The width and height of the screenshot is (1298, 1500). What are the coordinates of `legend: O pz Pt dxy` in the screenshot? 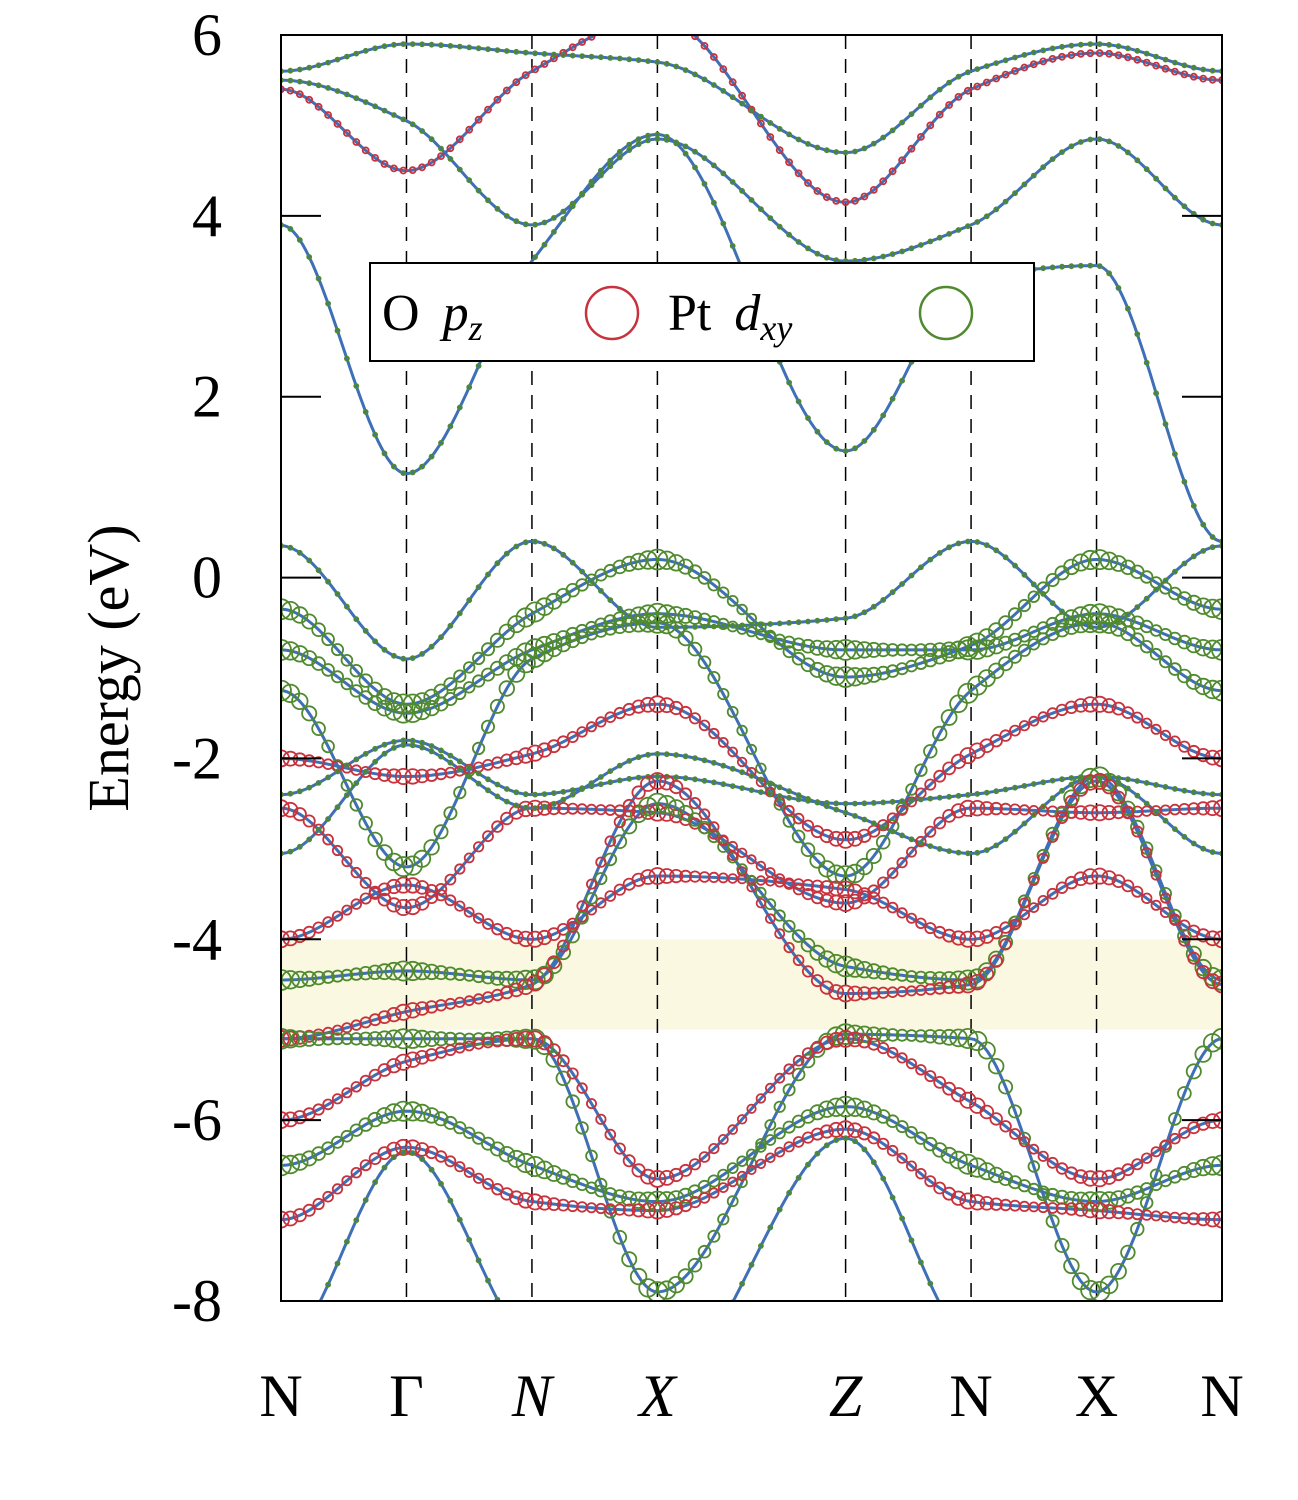 It's located at (702, 312).